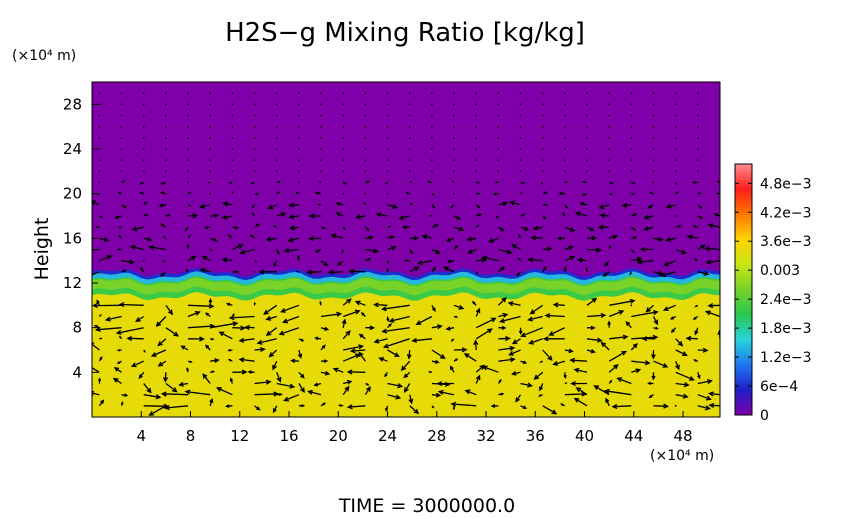 This screenshot has height=519, width=854. What do you see at coordinates (779, 387) in the screenshot?
I see `colorbar-tick-label: 6e−4` at bounding box center [779, 387].